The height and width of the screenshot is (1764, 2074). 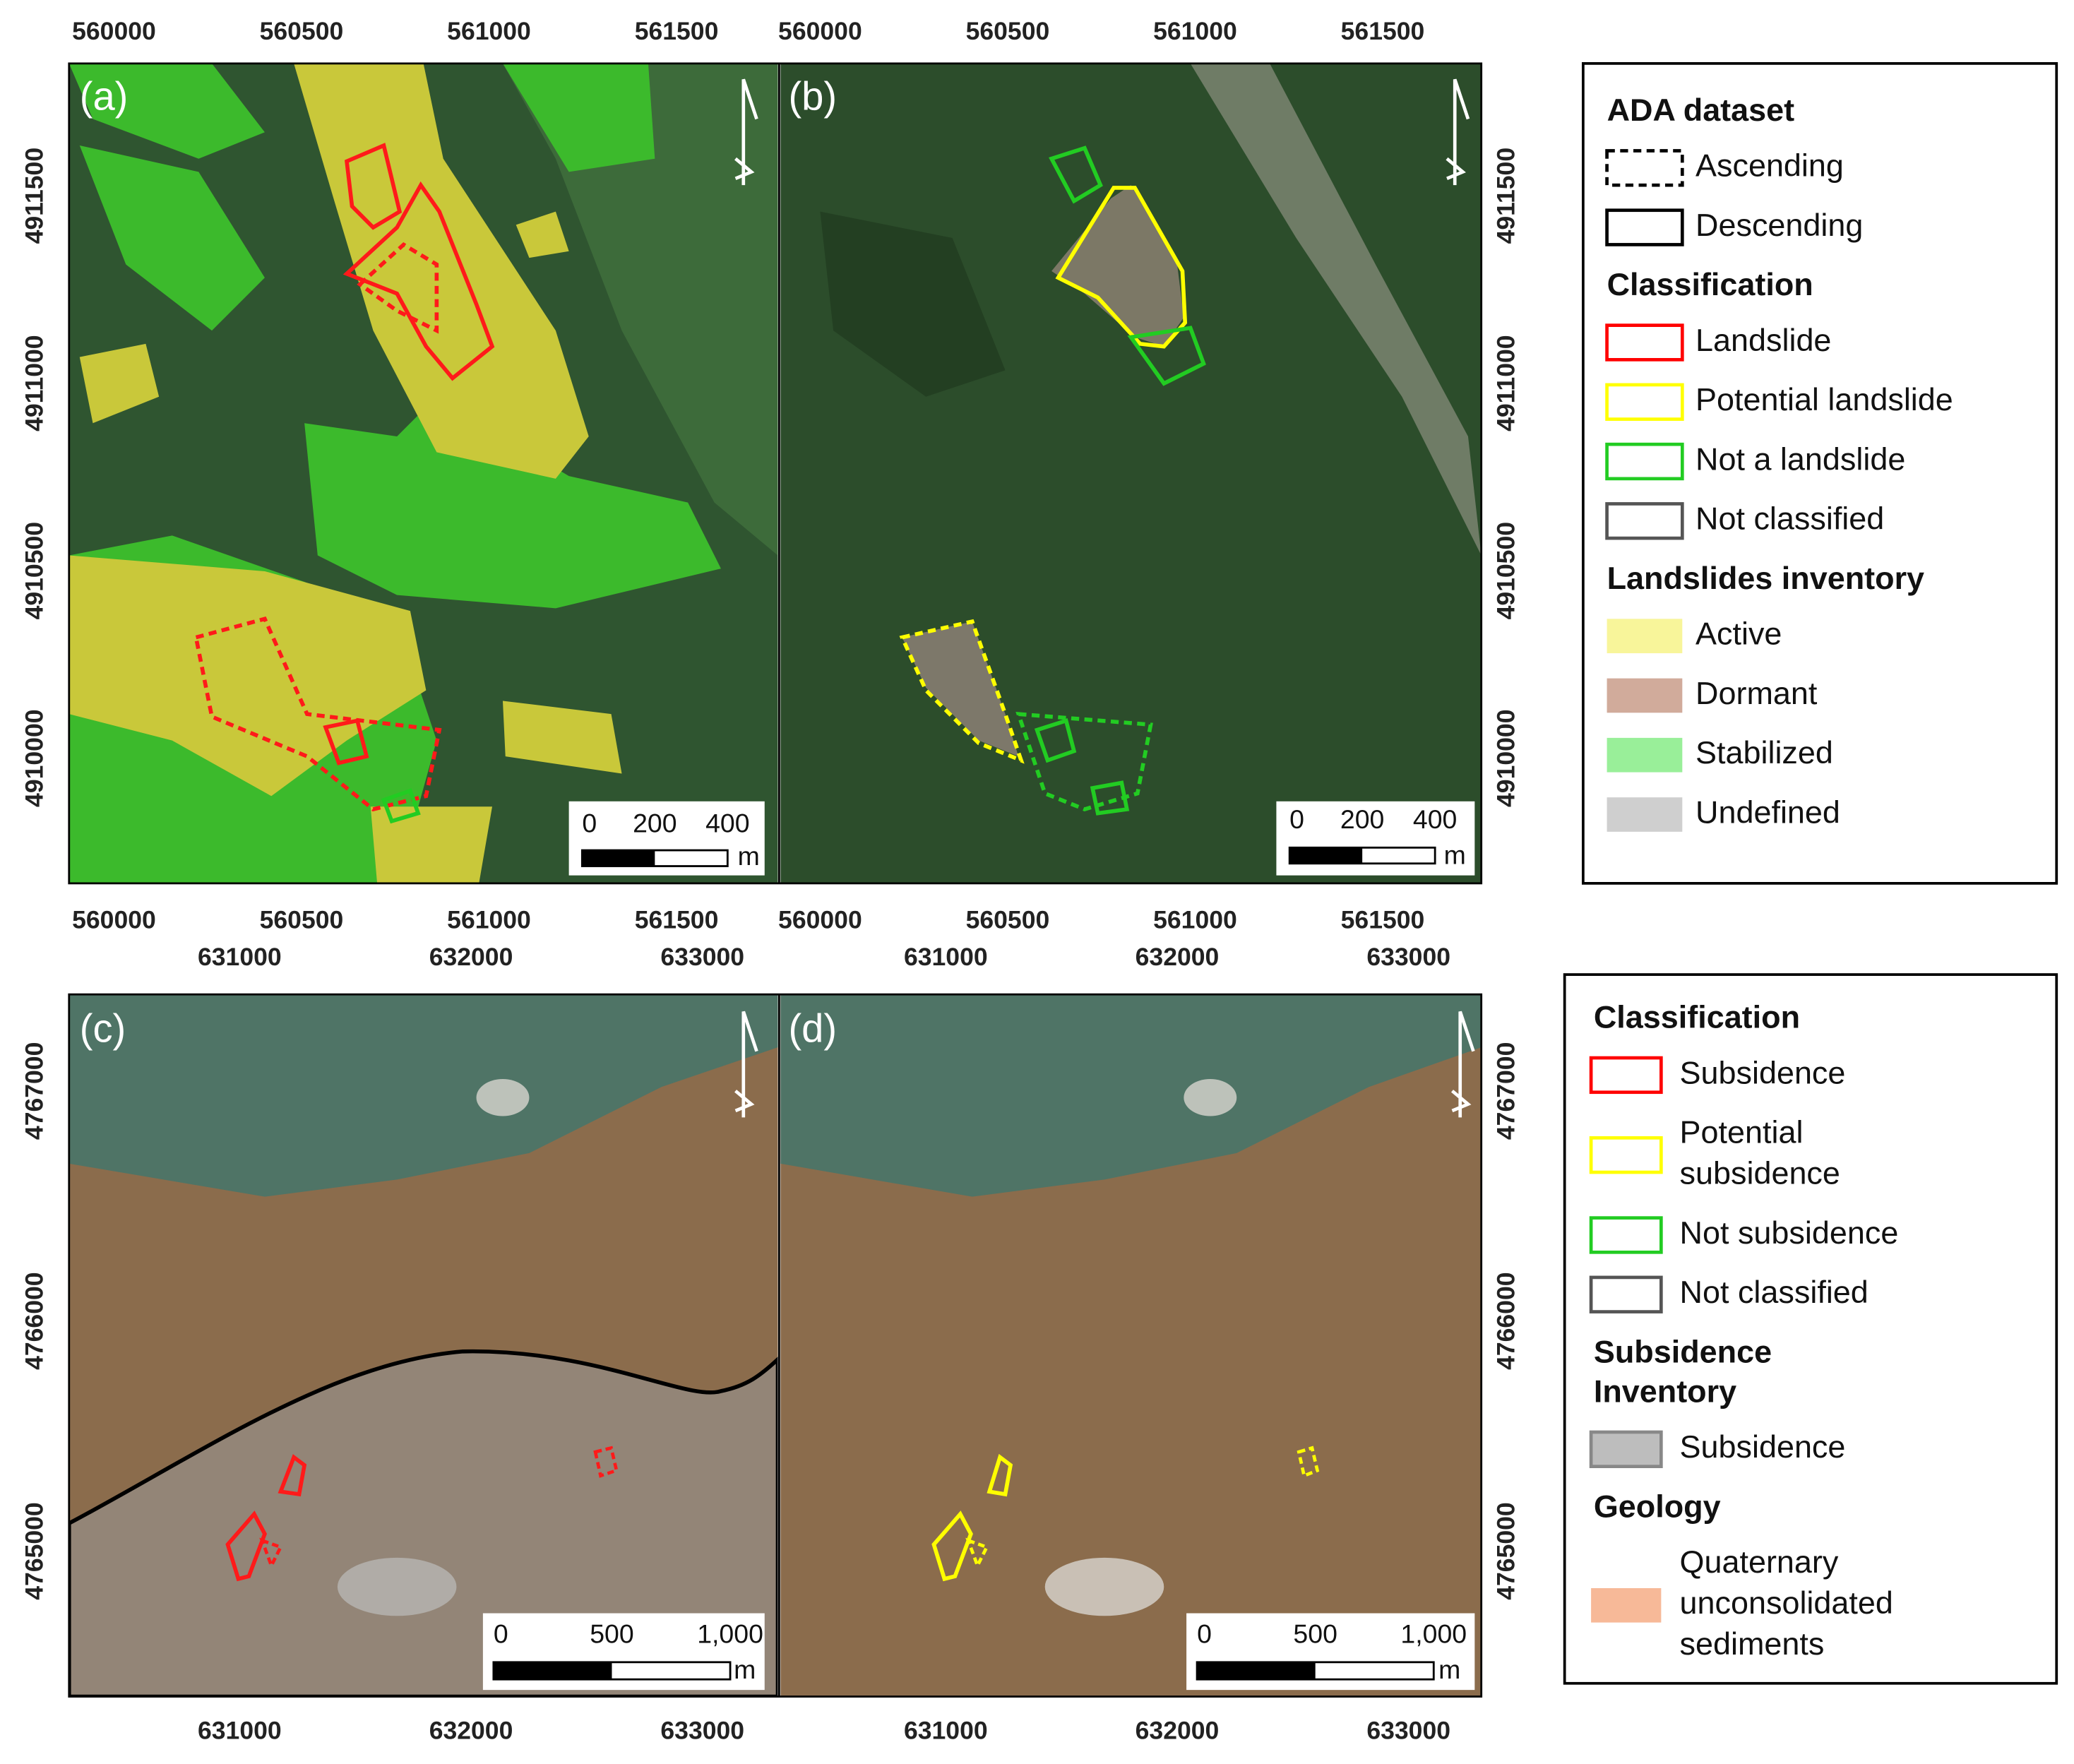 I want to click on legend-label: Quaternary, so click(x=1759, y=1562).